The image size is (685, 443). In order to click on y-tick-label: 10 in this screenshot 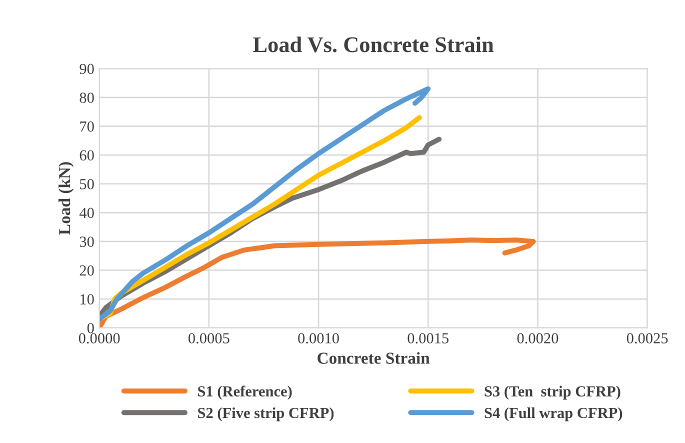, I will do `click(87, 299)`.